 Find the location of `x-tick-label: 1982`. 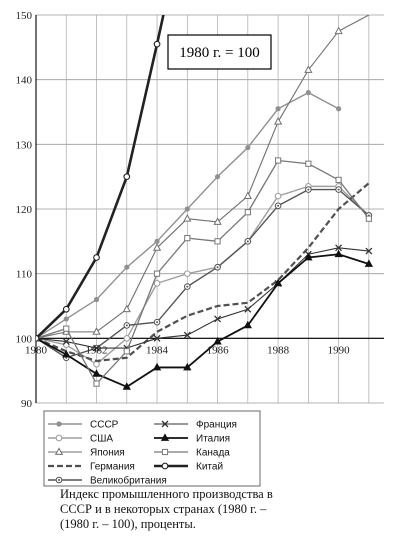

x-tick-label: 1982 is located at coordinates (97, 350).